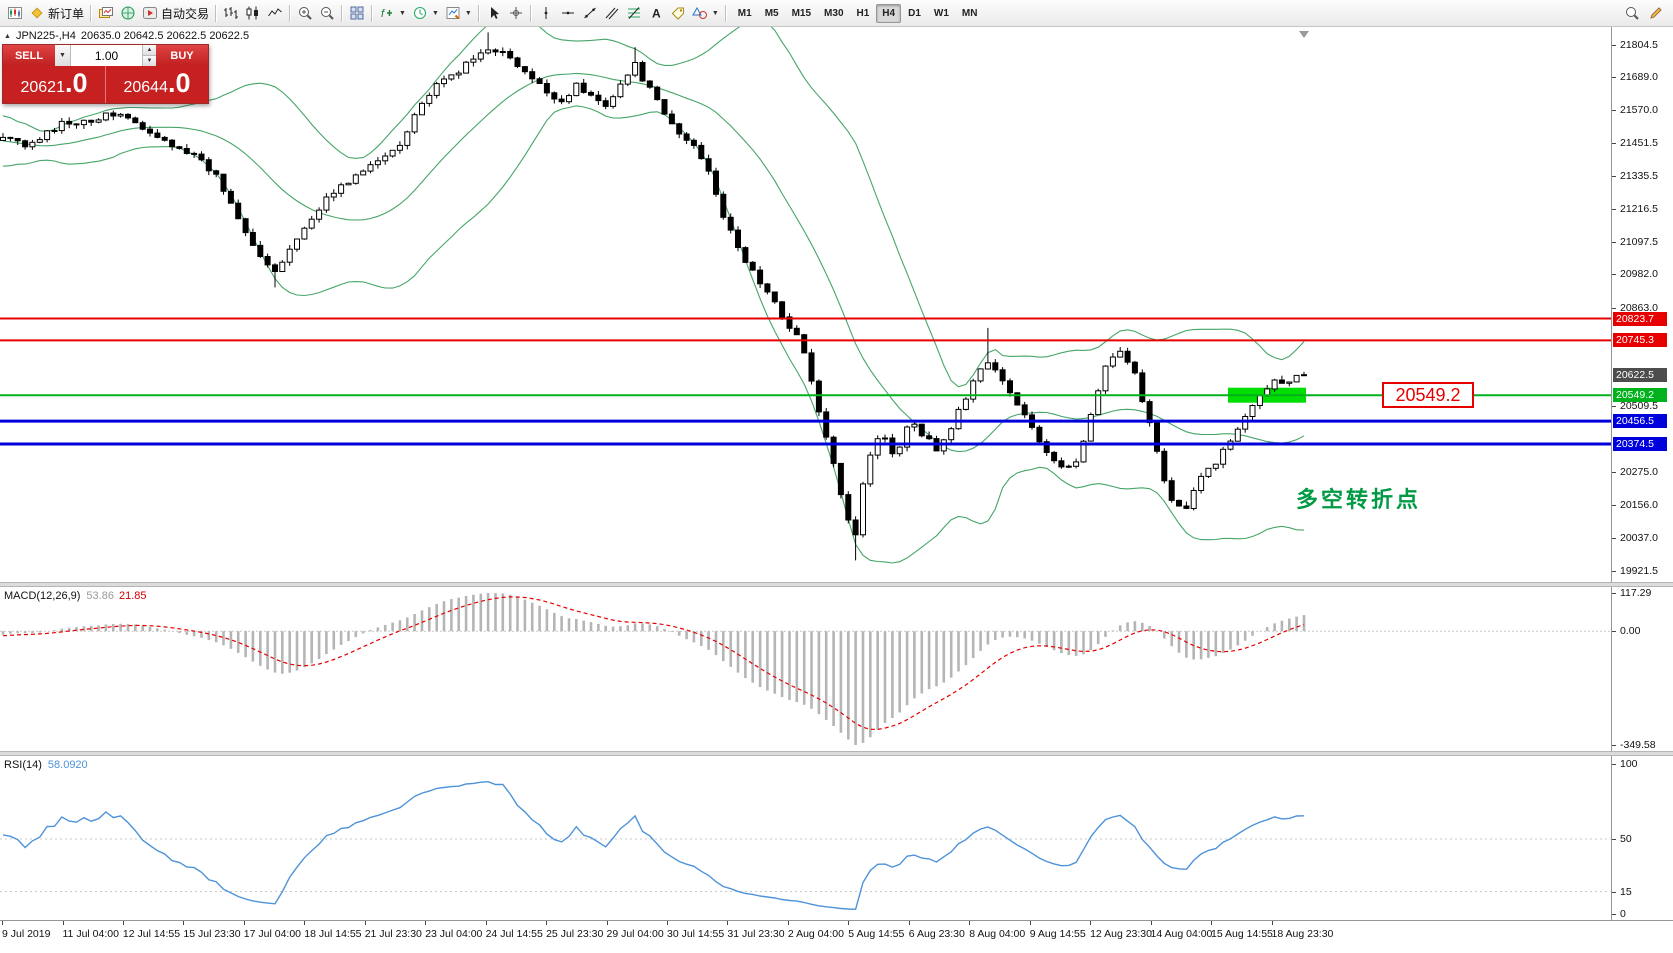 This screenshot has width=1673, height=953. What do you see at coordinates (305, 13) in the screenshot?
I see `zoom-in-button` at bounding box center [305, 13].